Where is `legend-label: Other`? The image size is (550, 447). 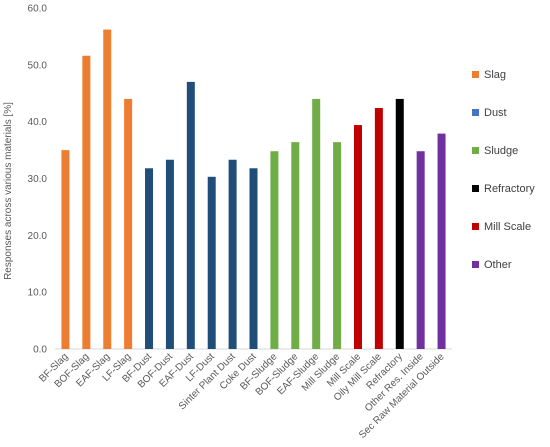 legend-label: Other is located at coordinates (498, 265).